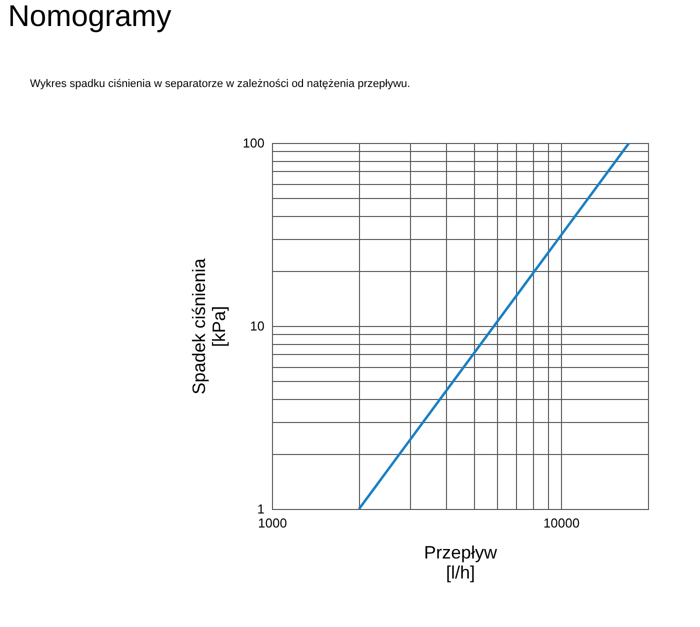 Image resolution: width=700 pixels, height=627 pixels. I want to click on chart-subtitle: Wykres spadku ciśnienia w separatorze w zależności od natężenia przepływu., so click(220, 84).